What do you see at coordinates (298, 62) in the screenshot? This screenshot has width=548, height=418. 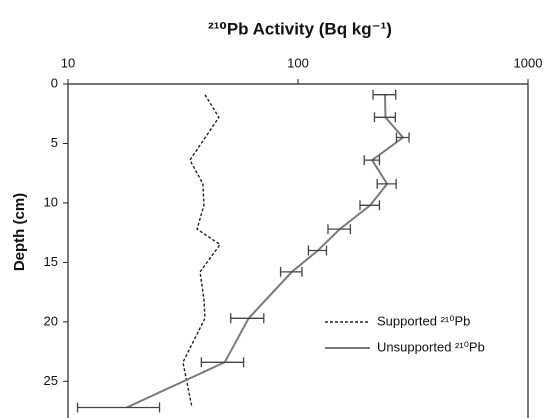 I see `x-tick-label: 100` at bounding box center [298, 62].